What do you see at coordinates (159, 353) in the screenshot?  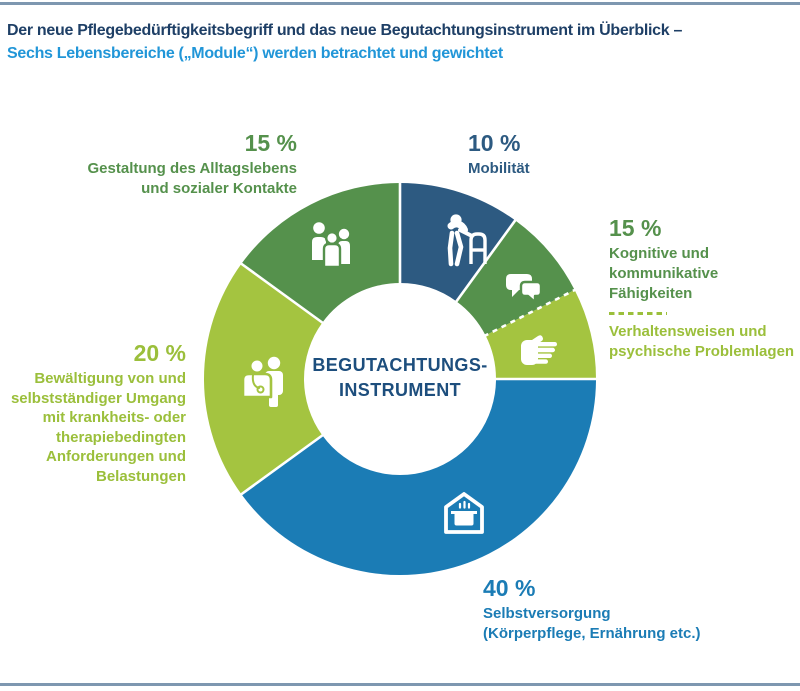 I see `percentage-value: 20 %` at bounding box center [159, 353].